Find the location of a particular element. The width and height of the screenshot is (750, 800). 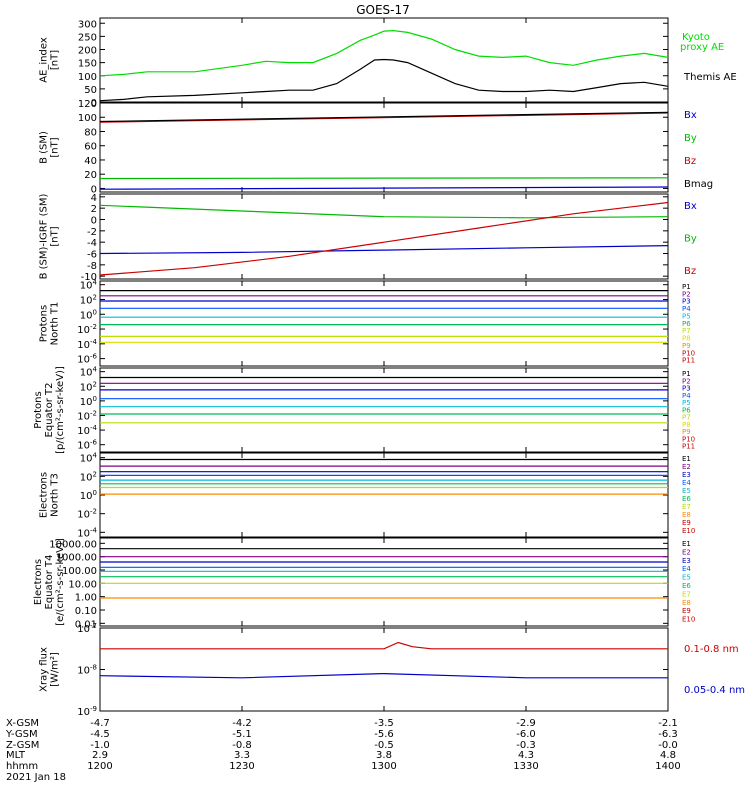

bottom-value: -2.9 is located at coordinates (526, 723).